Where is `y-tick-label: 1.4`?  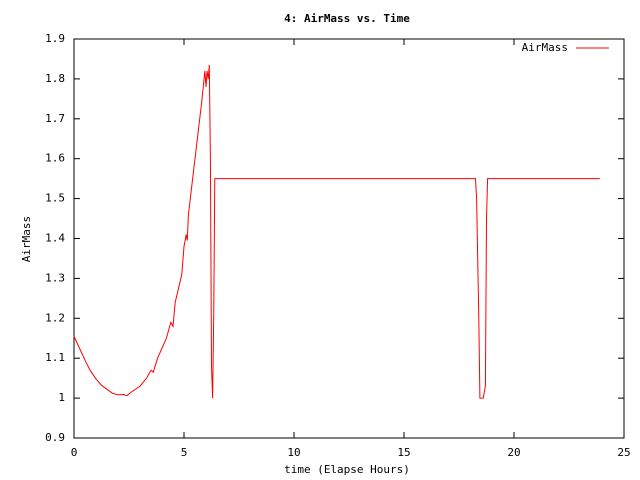 y-tick-label: 1.4 is located at coordinates (55, 238).